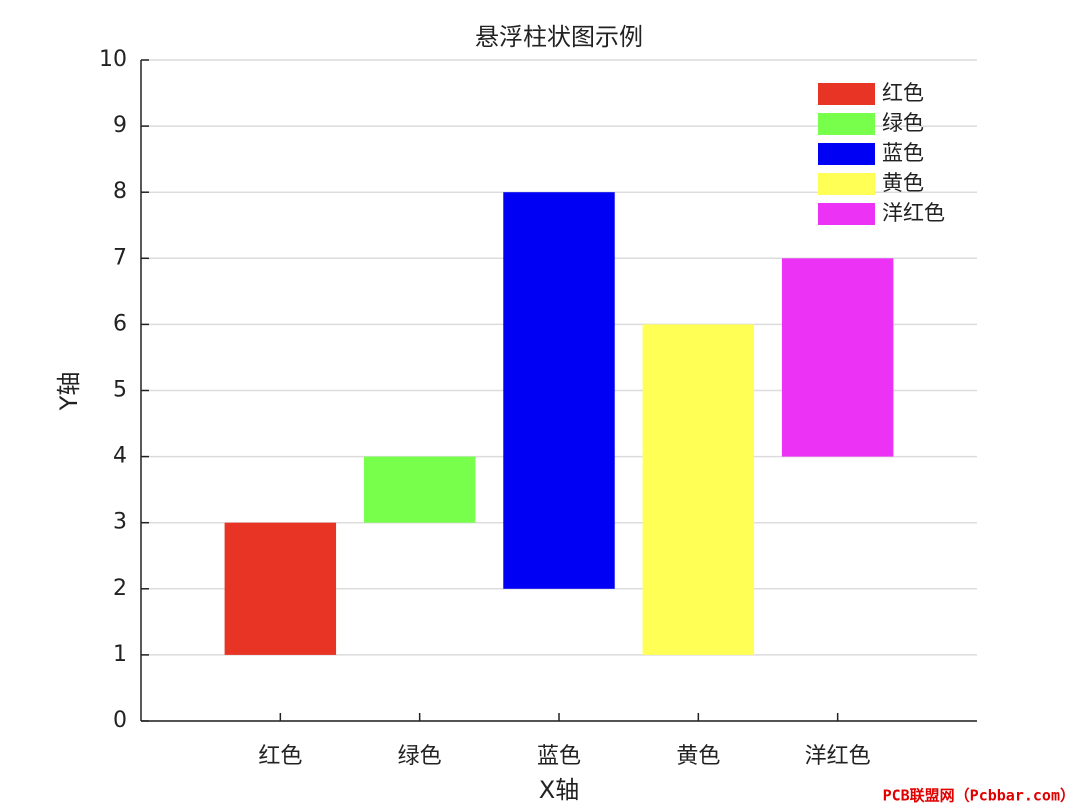  What do you see at coordinates (903, 183) in the screenshot?
I see `legend-label: 黄色` at bounding box center [903, 183].